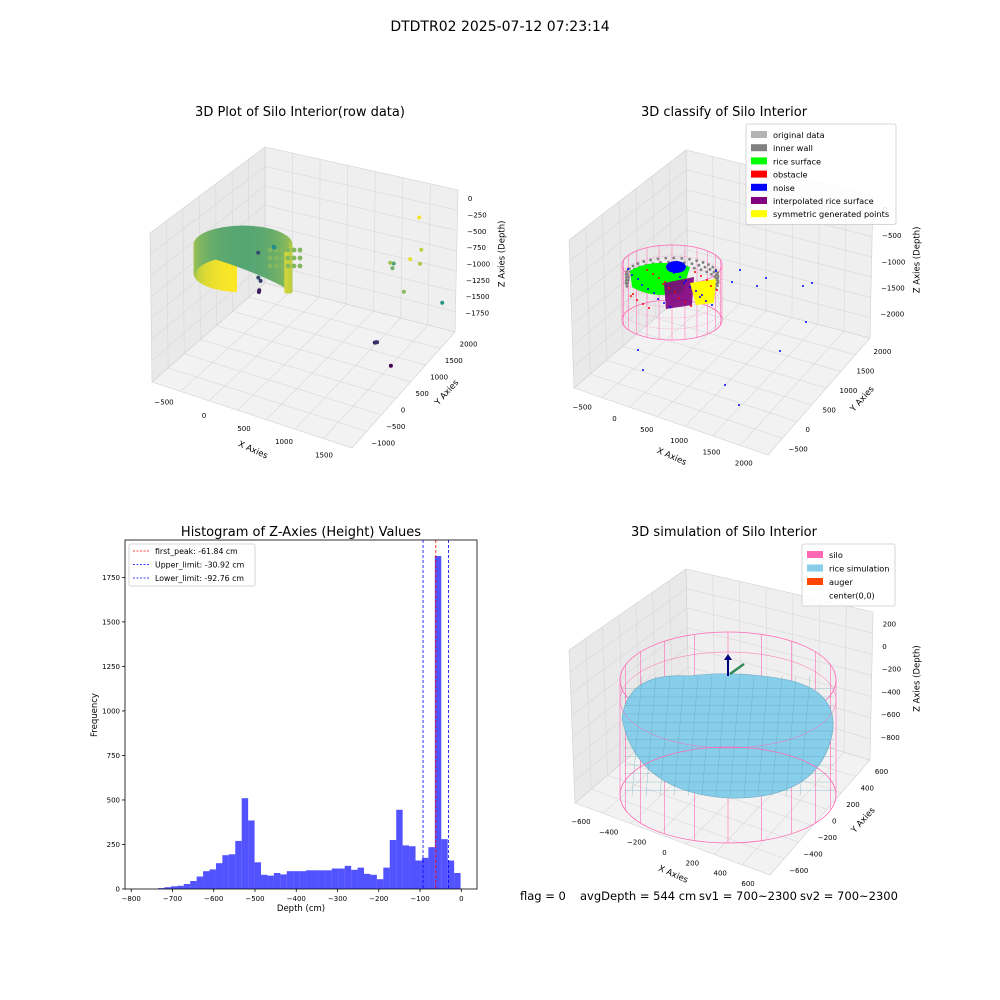  Describe the element at coordinates (759, 161) in the screenshot. I see `legend-swatch-rice_surface` at that location.